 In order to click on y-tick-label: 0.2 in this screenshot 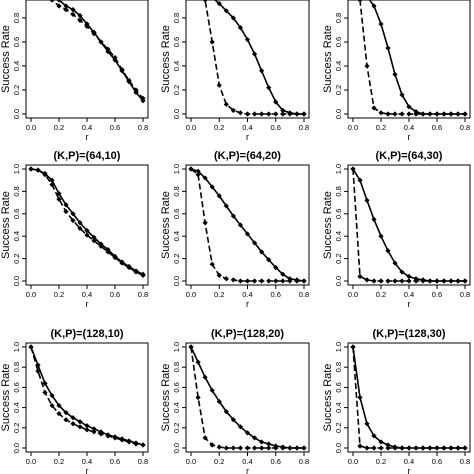, I will do `click(338, 258)`.